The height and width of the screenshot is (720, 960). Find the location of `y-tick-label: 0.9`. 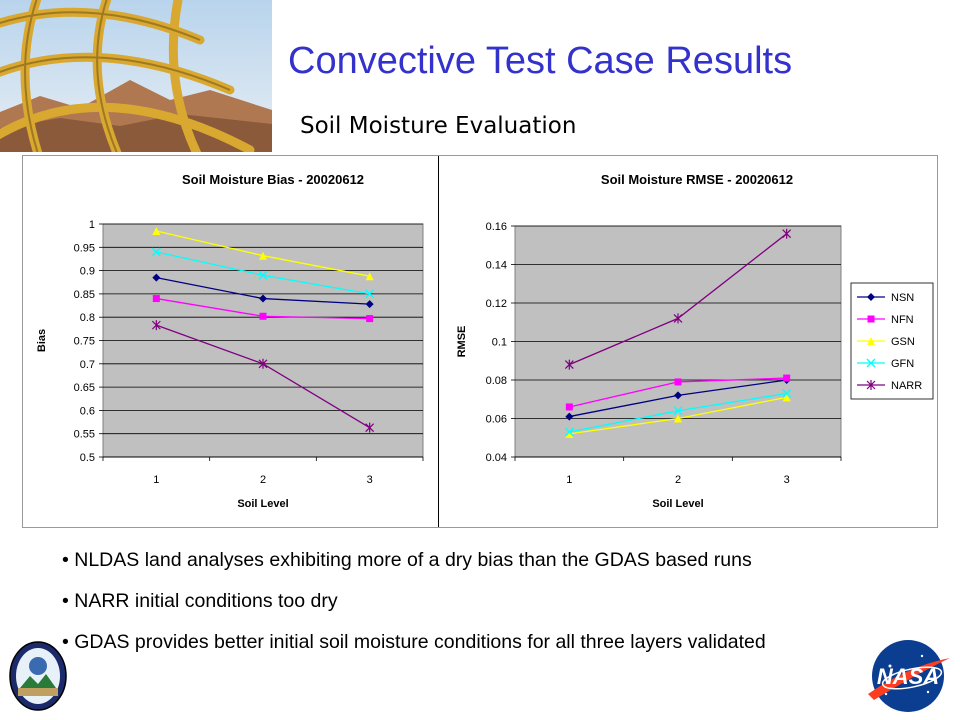

y-tick-label: 0.9 is located at coordinates (87, 272).